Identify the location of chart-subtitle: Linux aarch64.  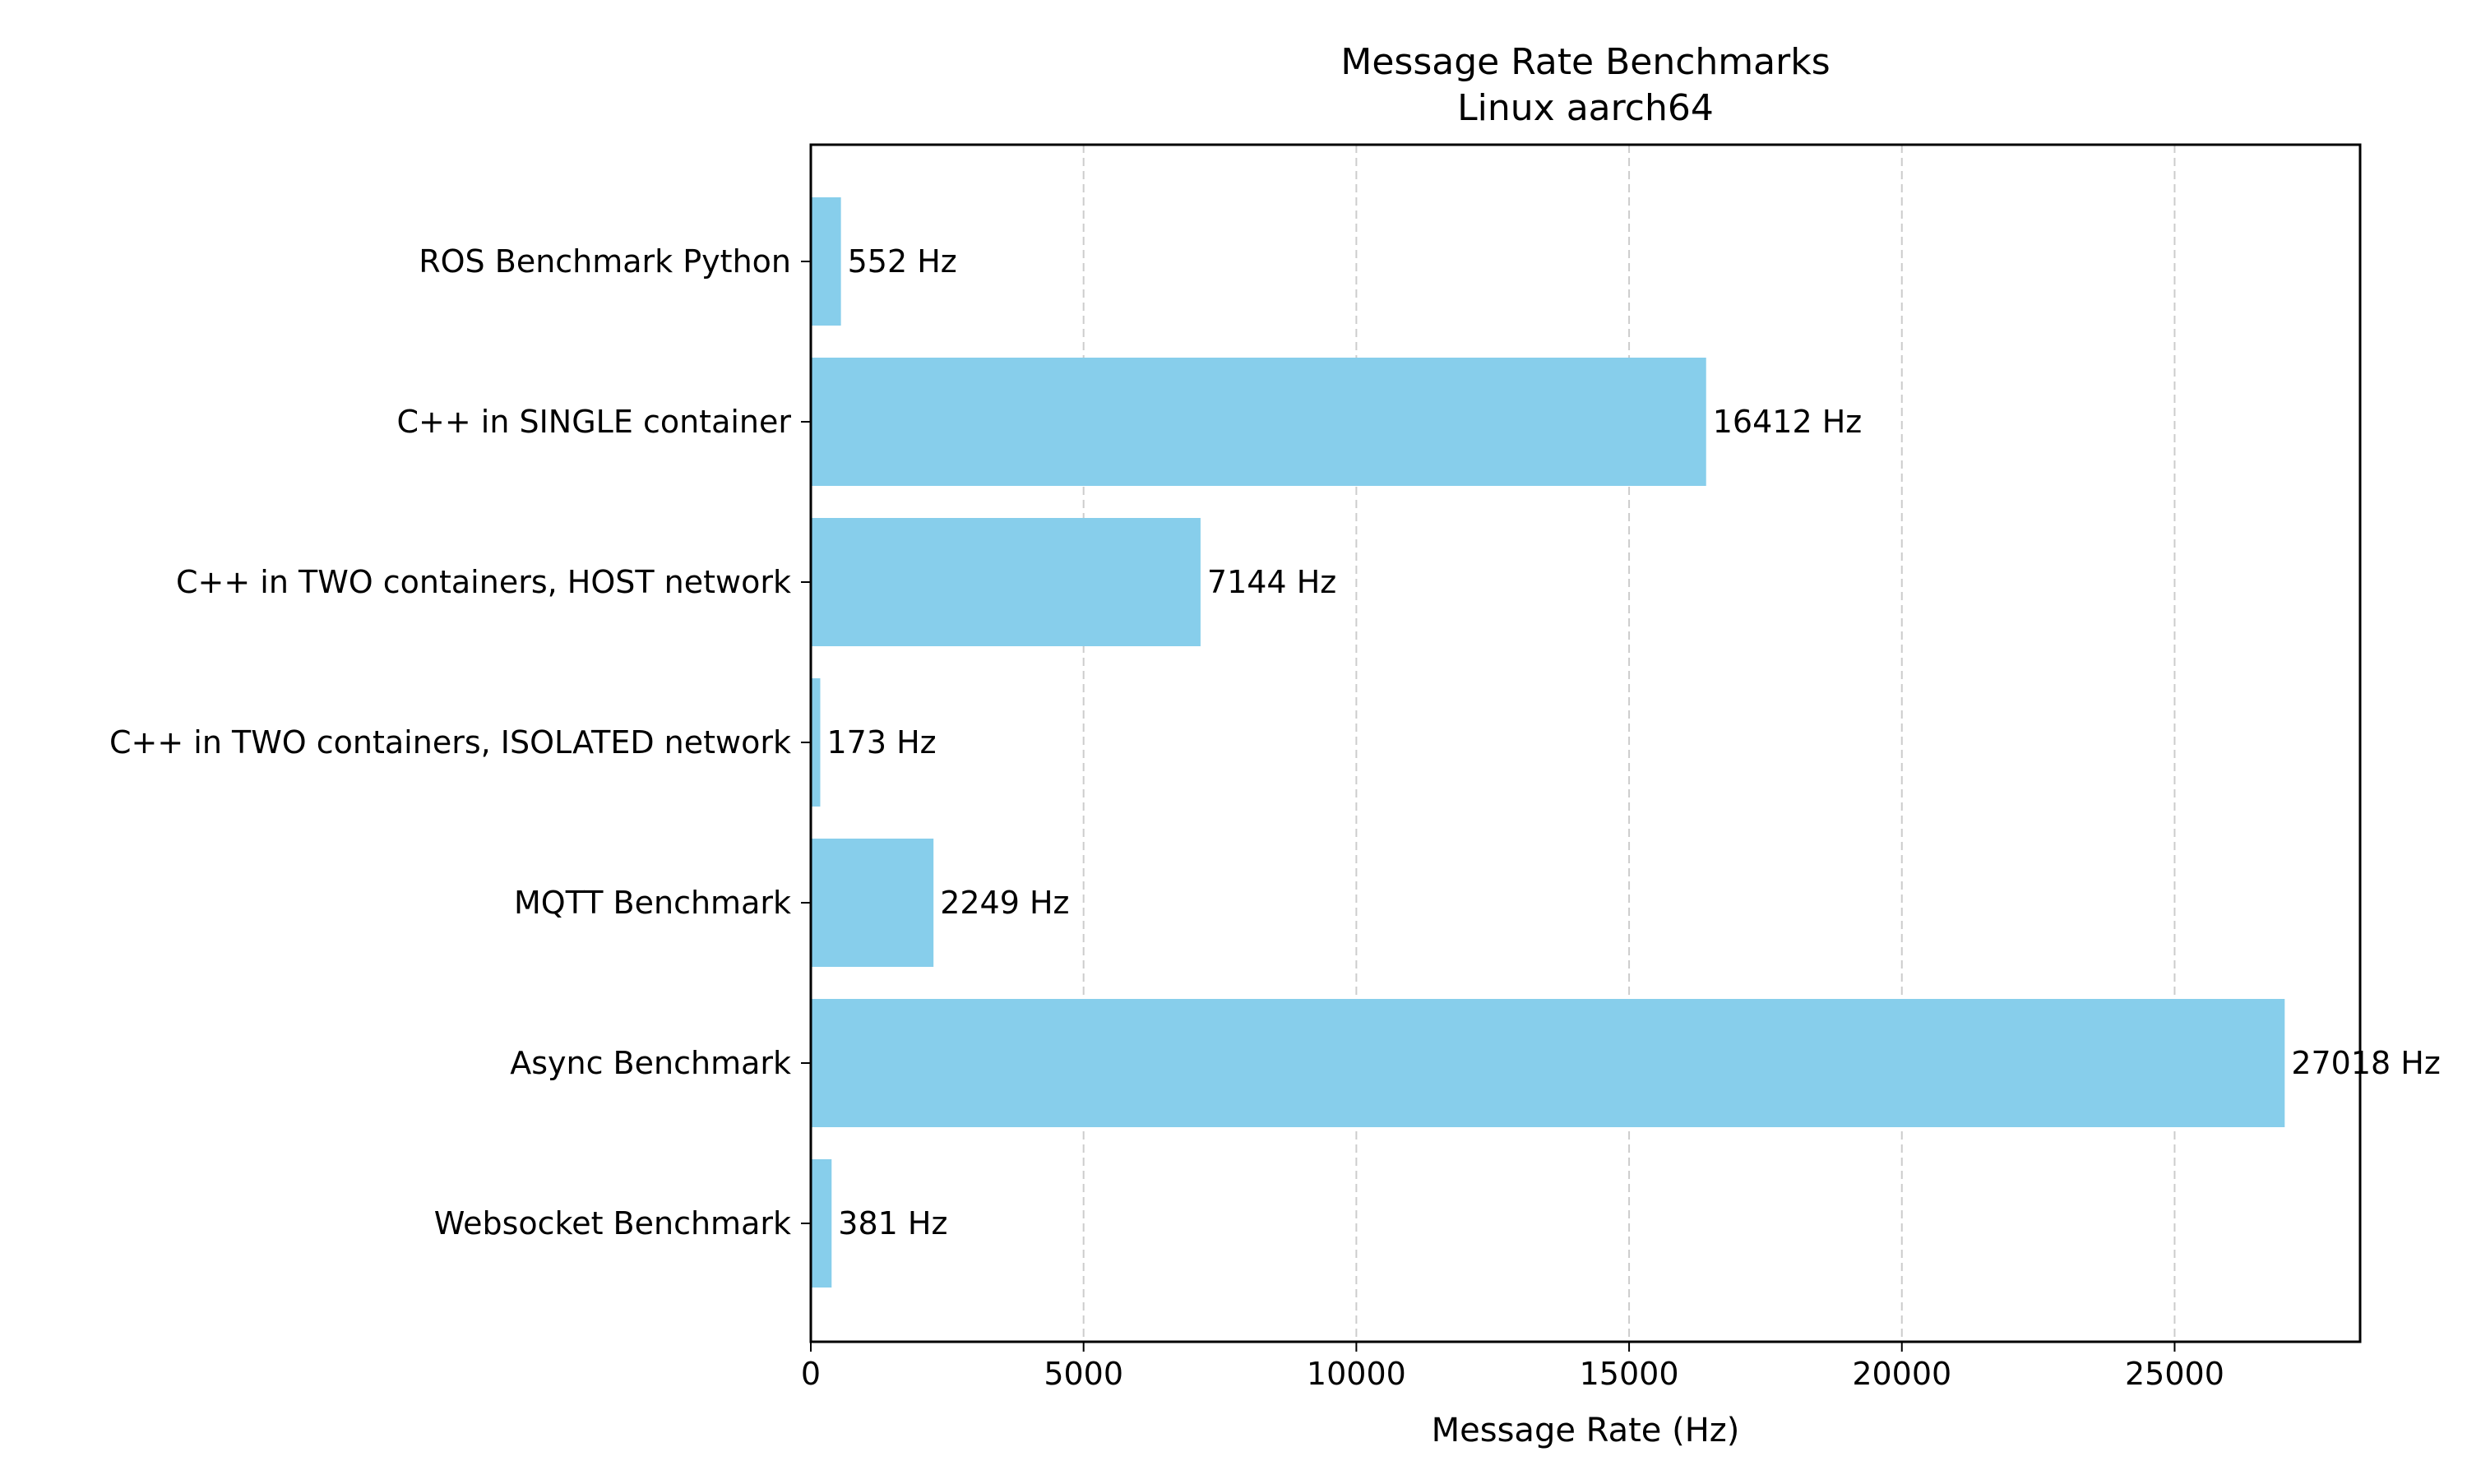
(1585, 108).